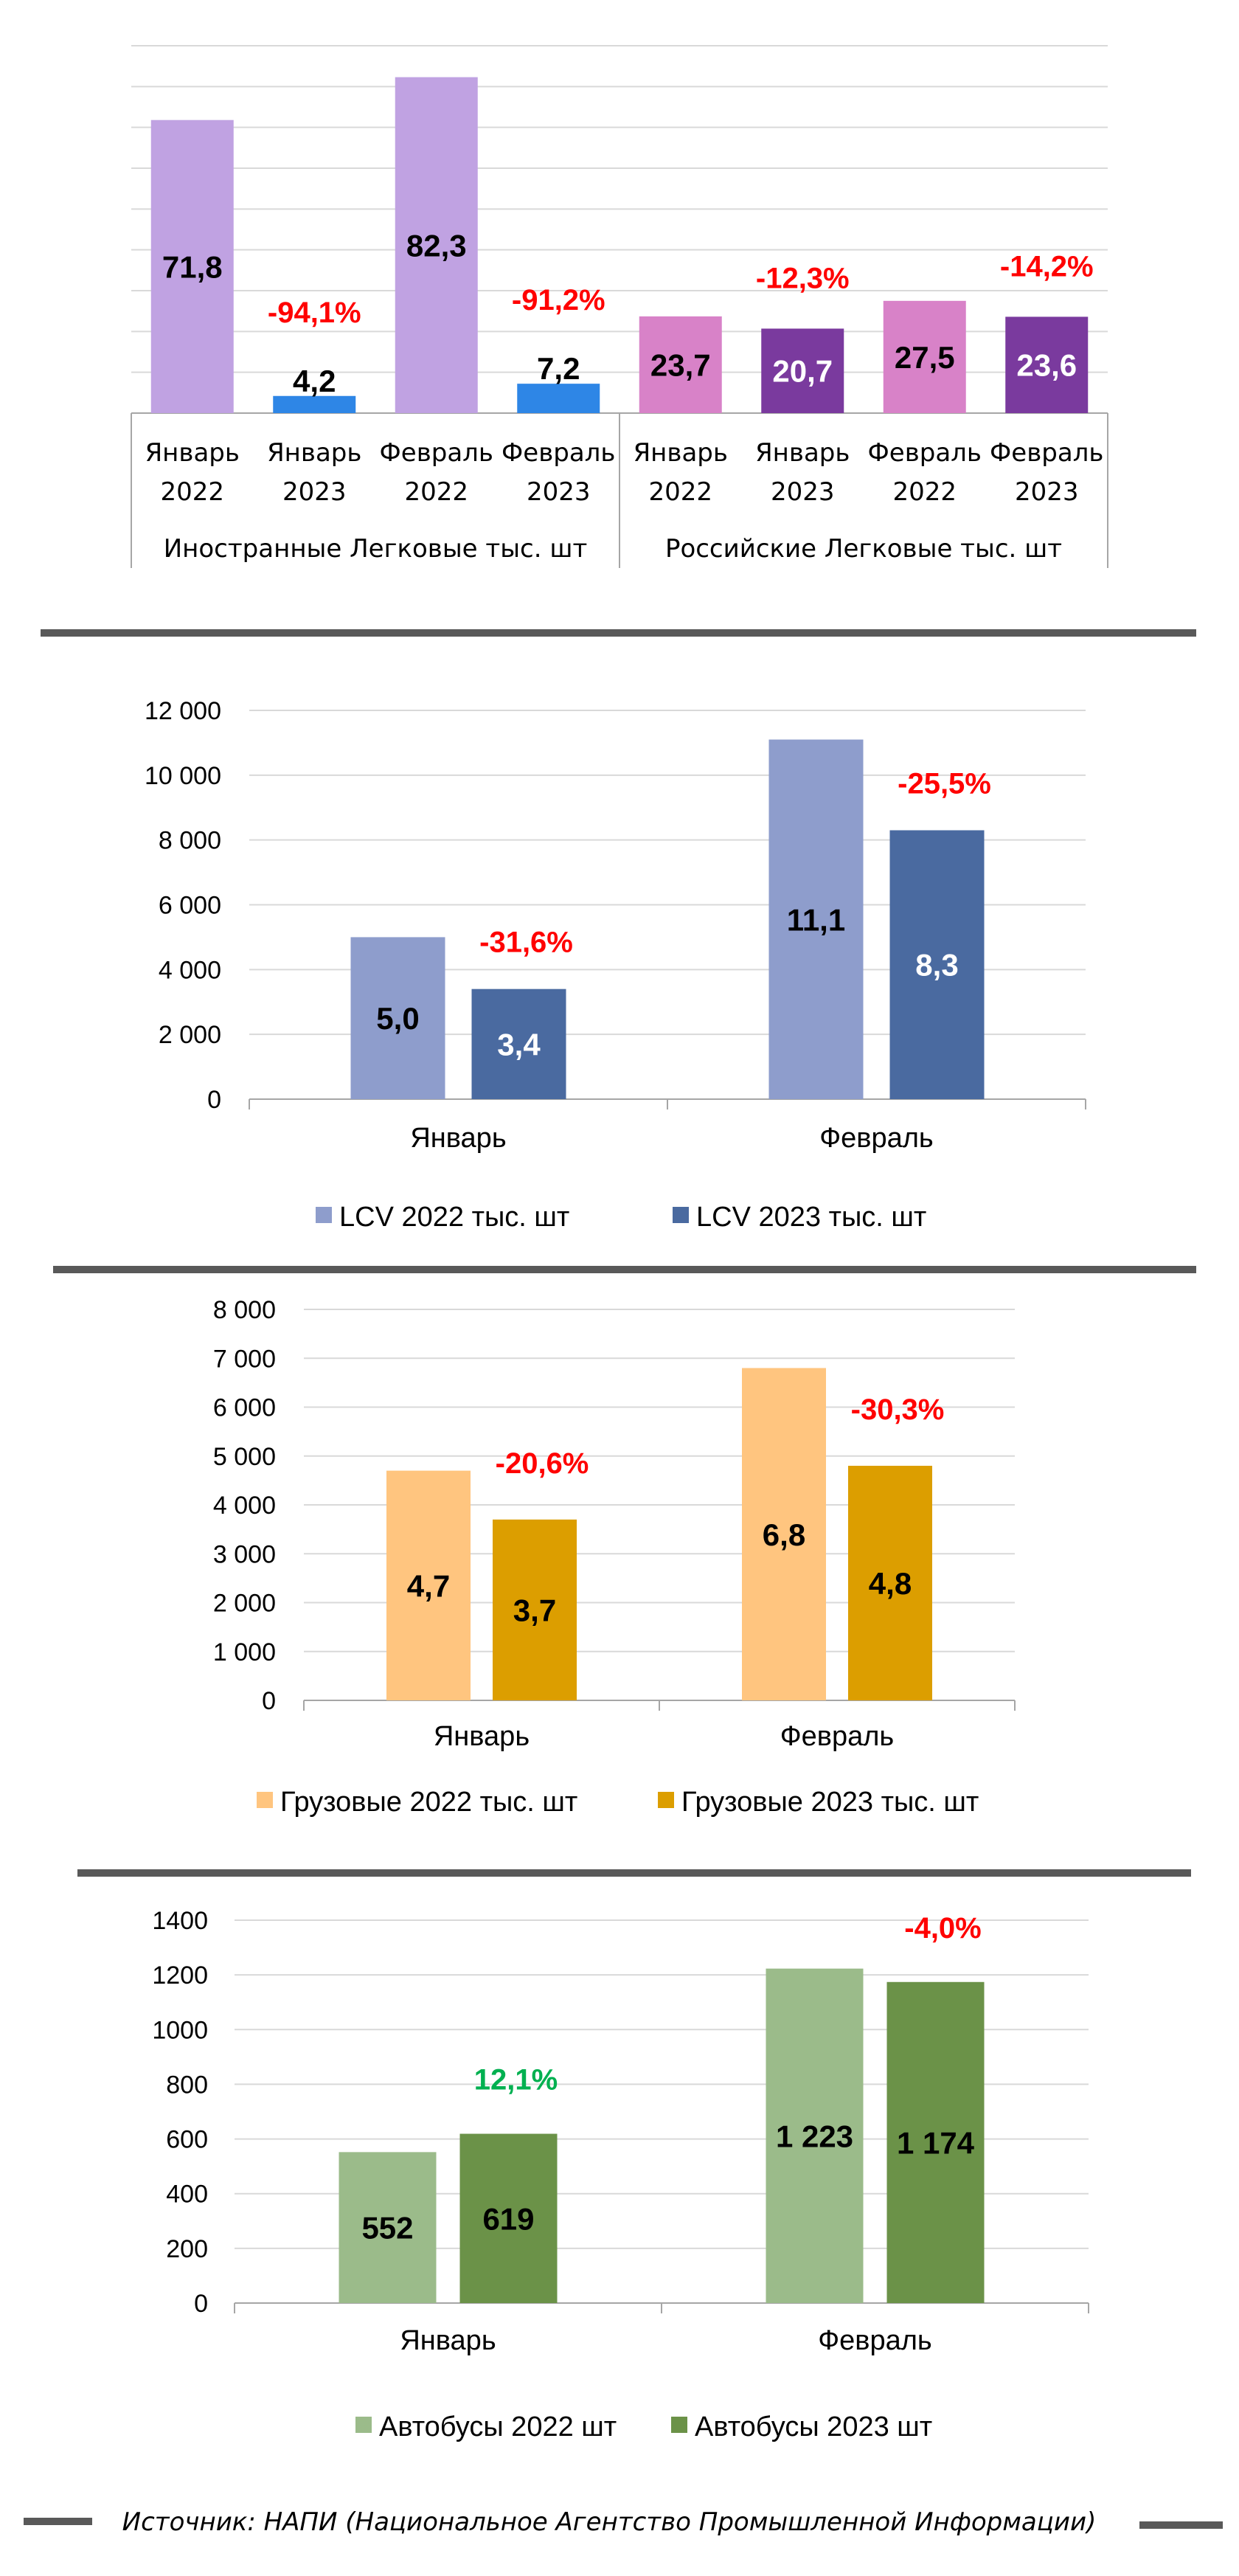 Image resolution: width=1239 pixels, height=2576 pixels. I want to click on y-tick-label: 400, so click(187, 2195).